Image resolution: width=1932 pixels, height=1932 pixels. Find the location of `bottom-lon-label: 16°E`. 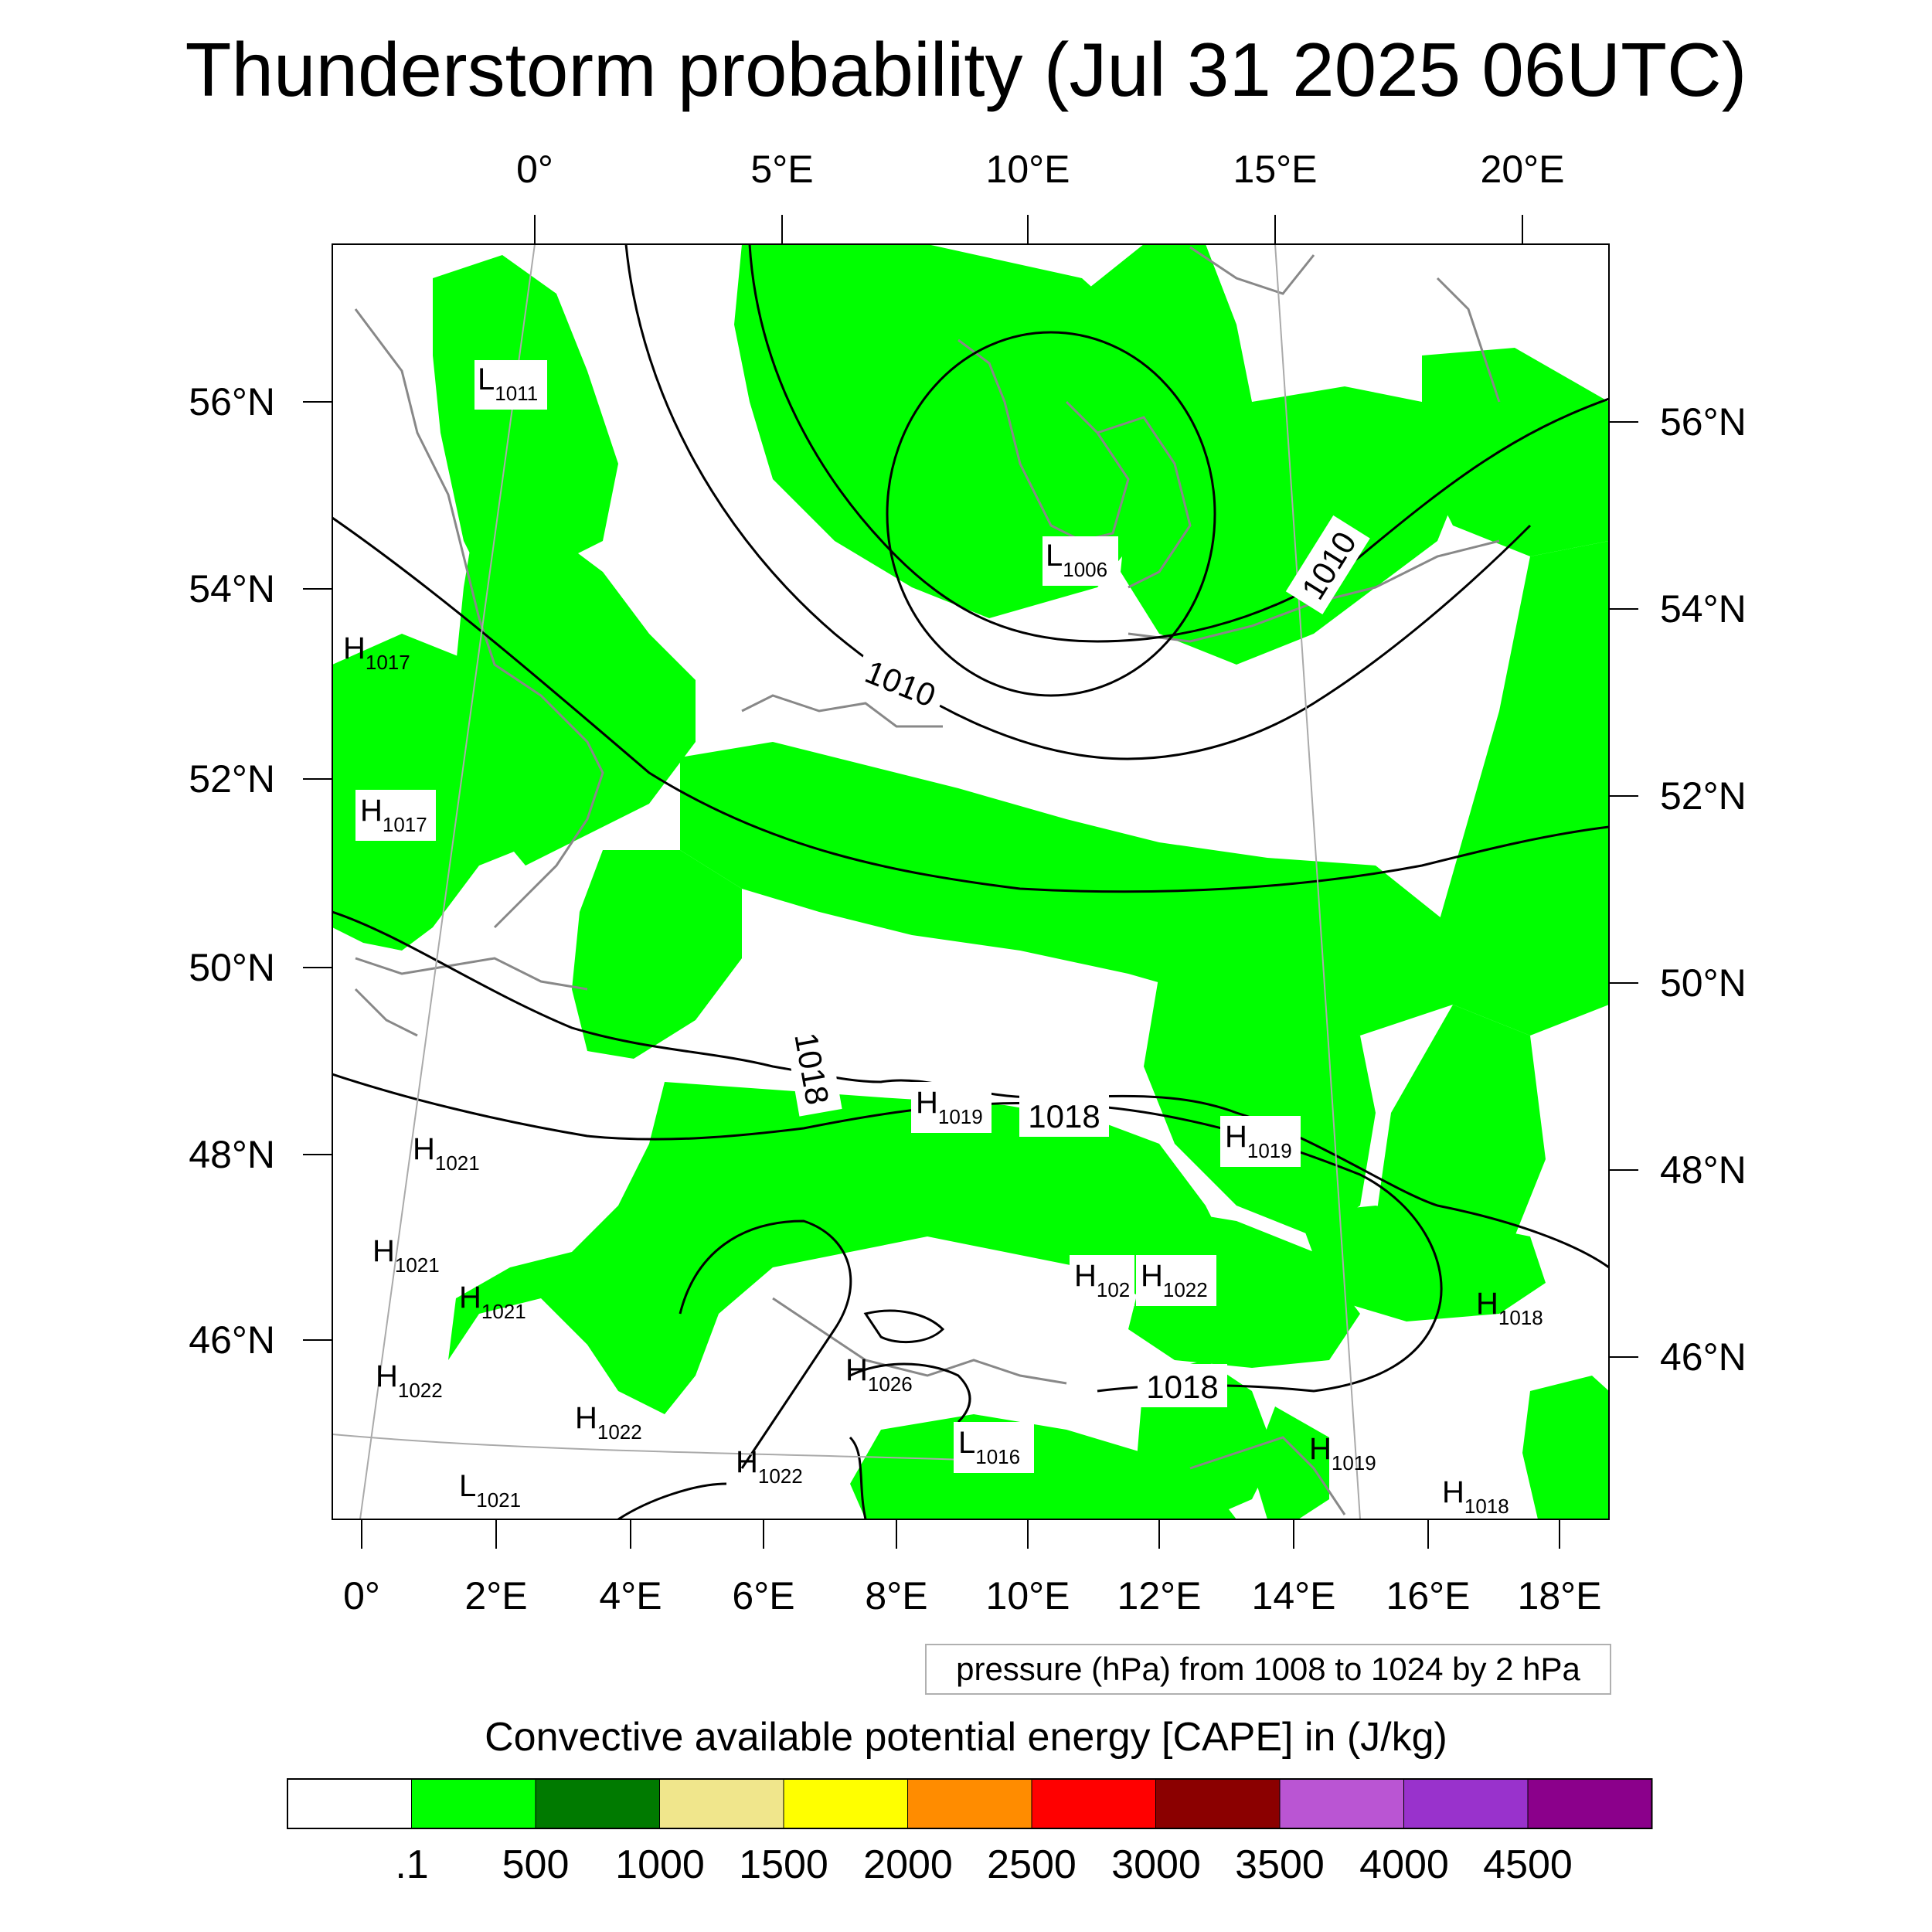

bottom-lon-label: 16°E is located at coordinates (1428, 1596).